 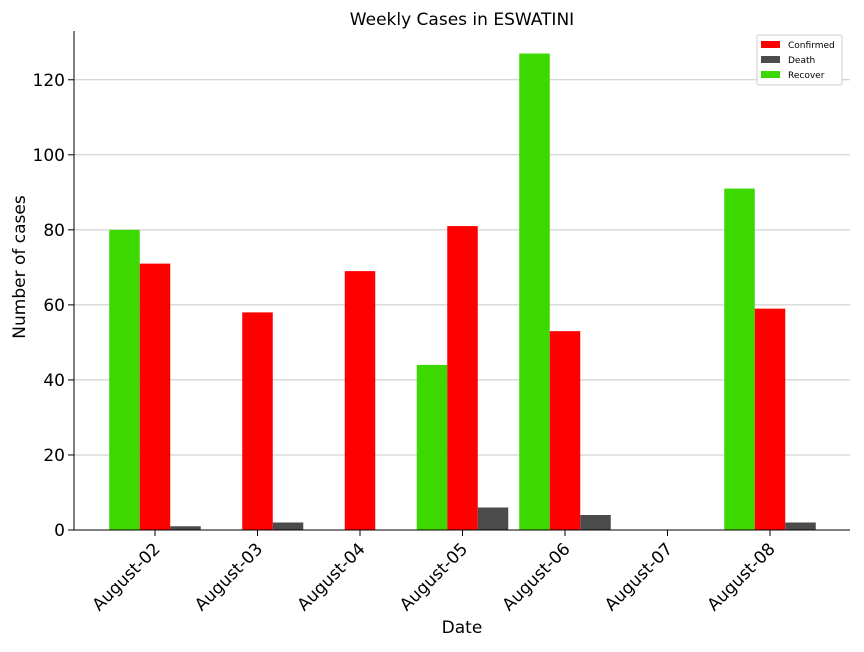 I want to click on y-tick-label: 80, so click(x=54, y=231).